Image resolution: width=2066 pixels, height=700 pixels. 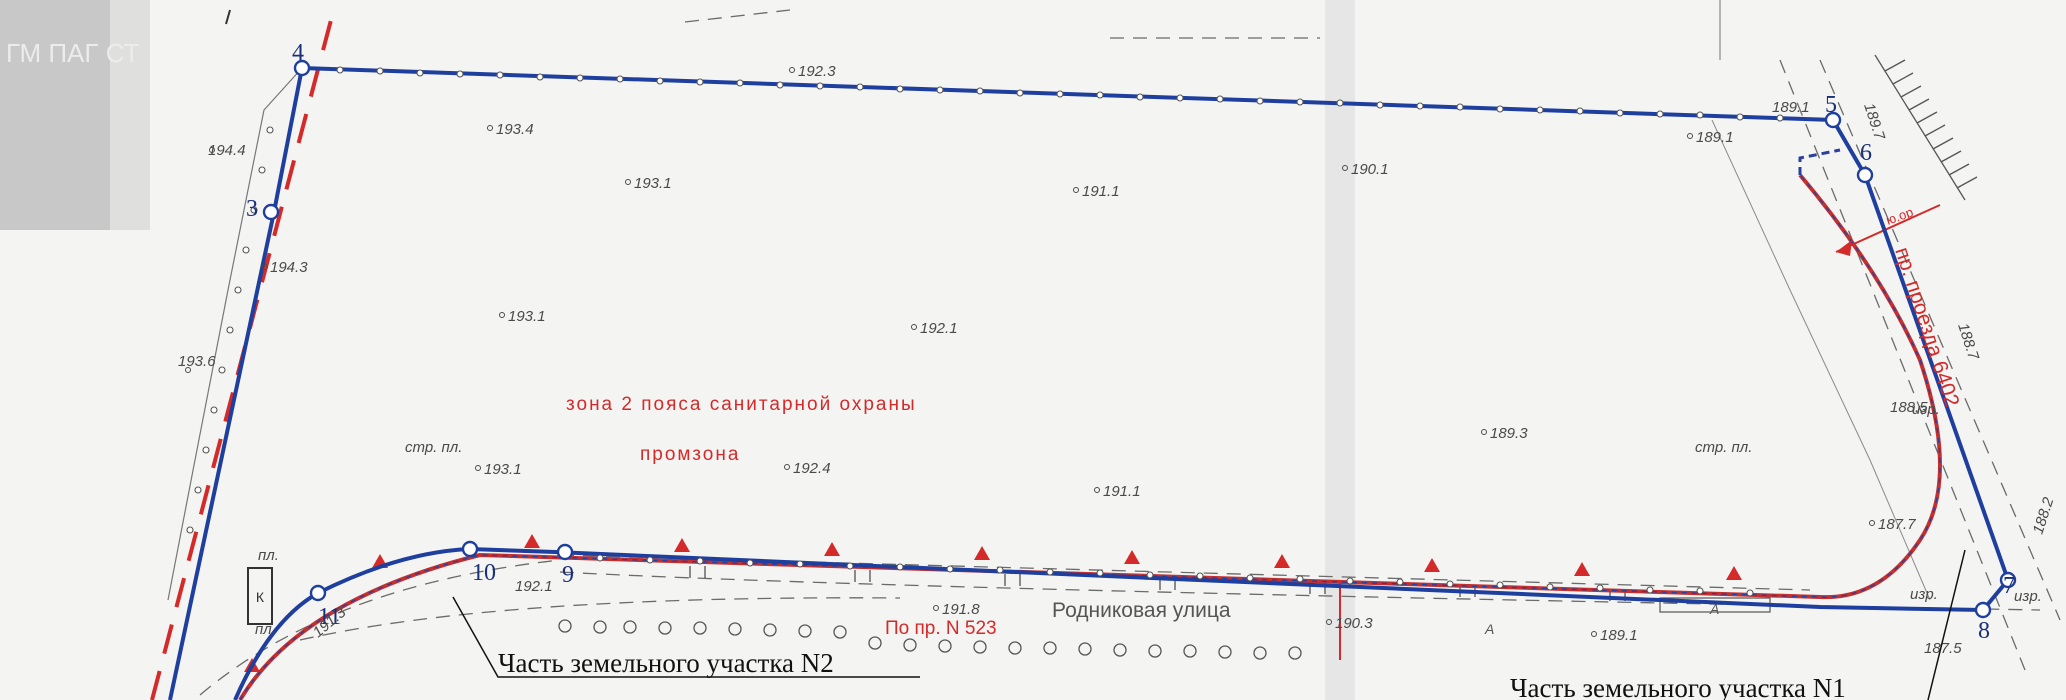 What do you see at coordinates (289, 267) in the screenshot?
I see `elevation-label: 194.3` at bounding box center [289, 267].